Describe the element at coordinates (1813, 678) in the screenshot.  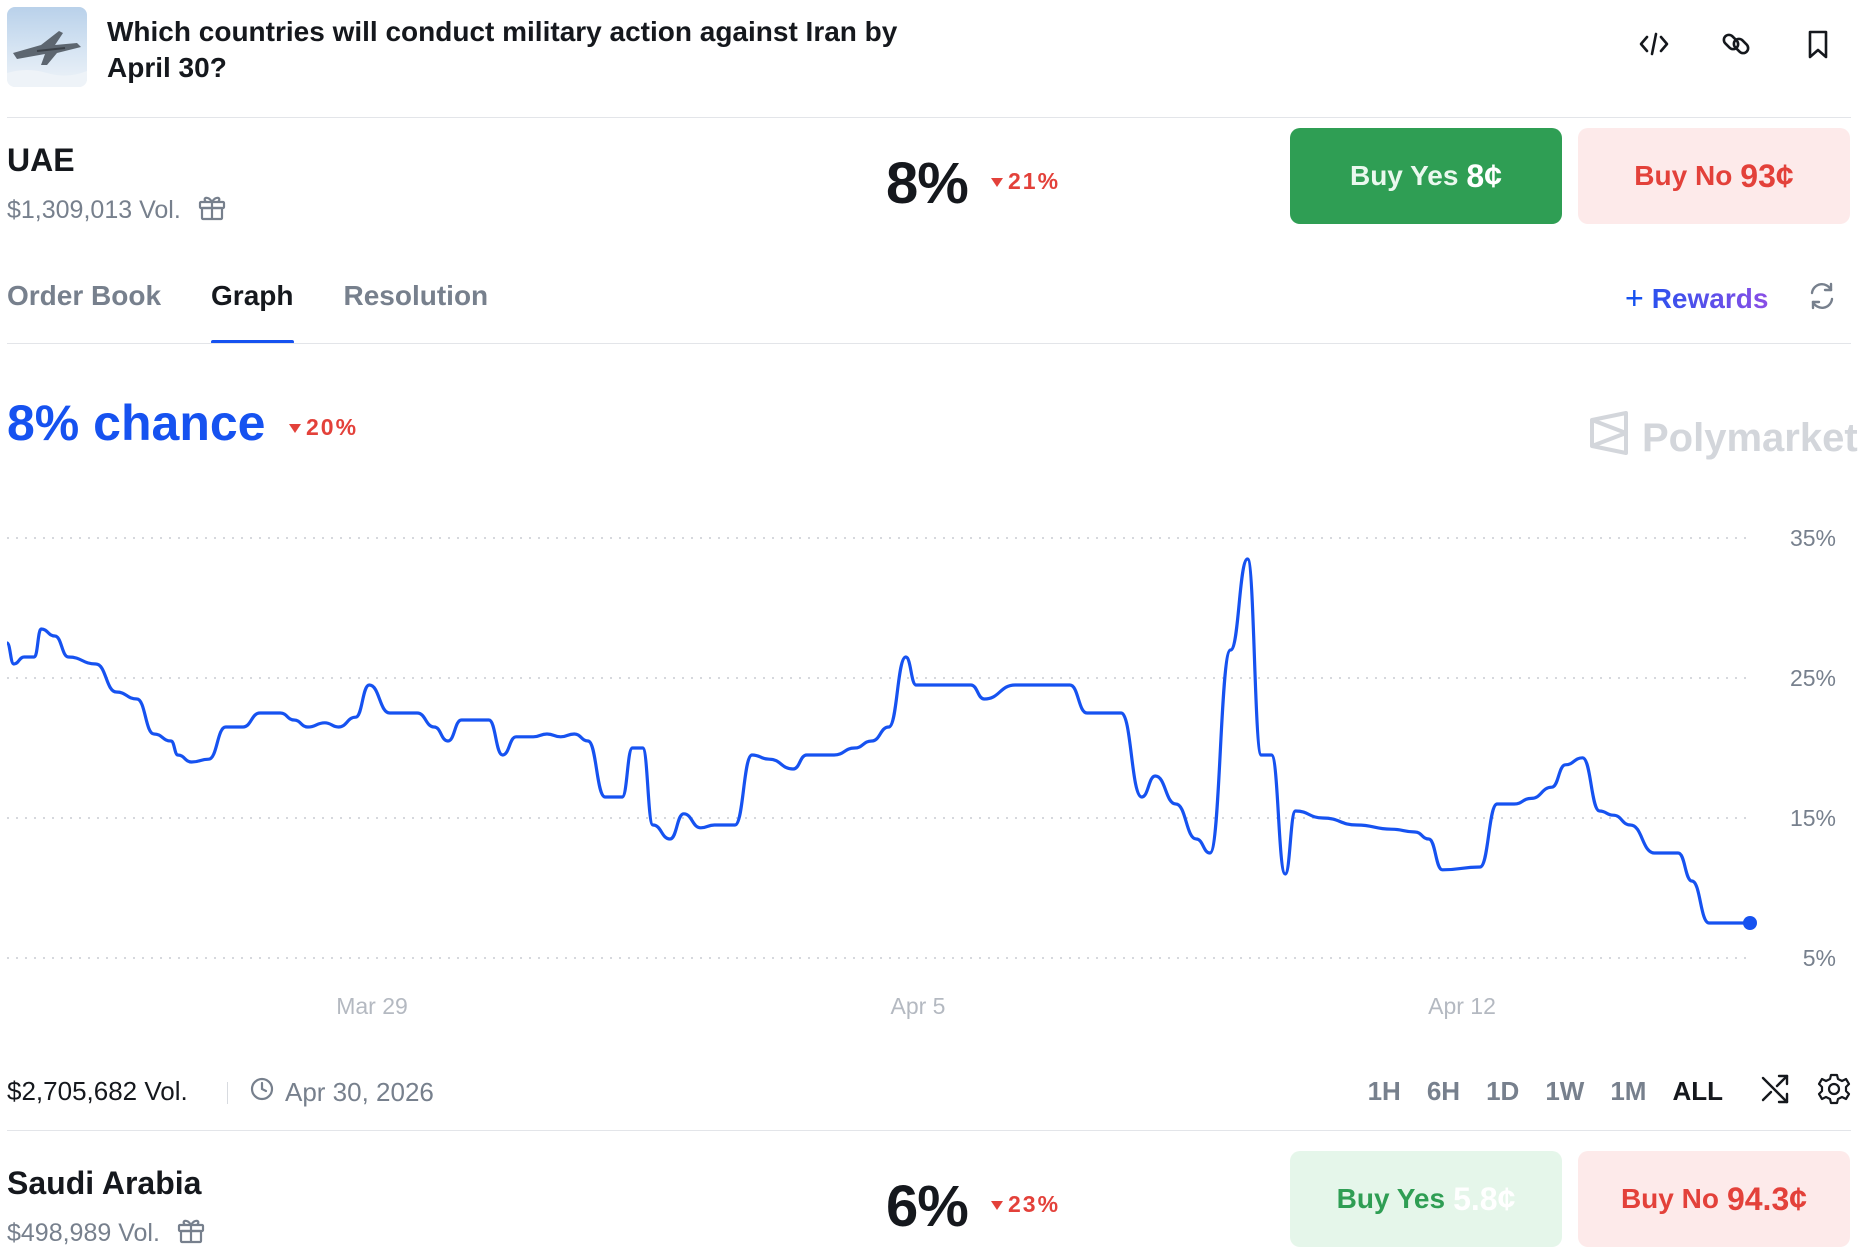
I see `y-tick-label: 25%` at that location.